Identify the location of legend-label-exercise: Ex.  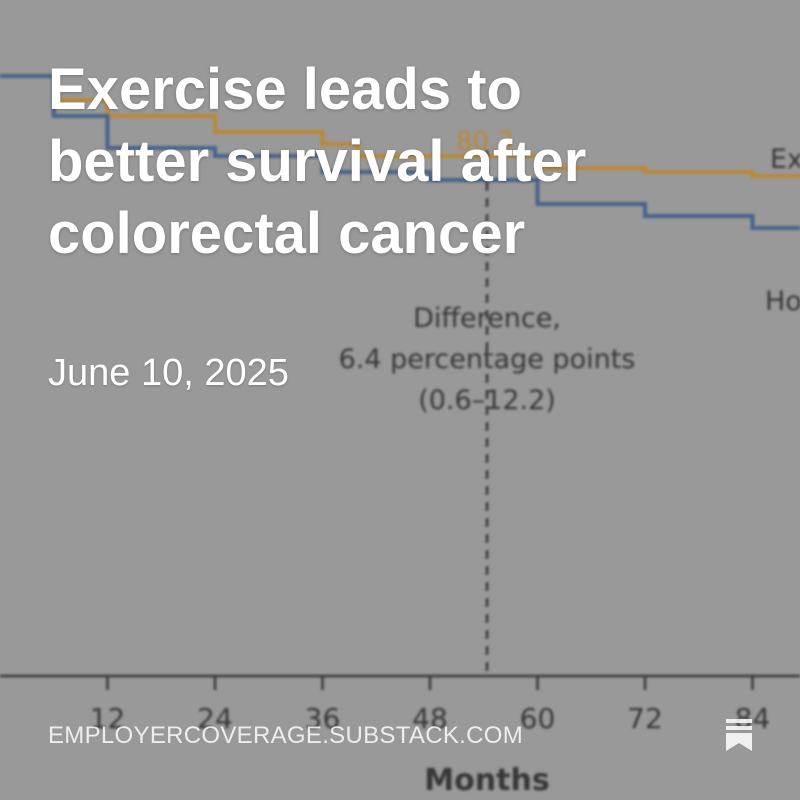
(785, 159).